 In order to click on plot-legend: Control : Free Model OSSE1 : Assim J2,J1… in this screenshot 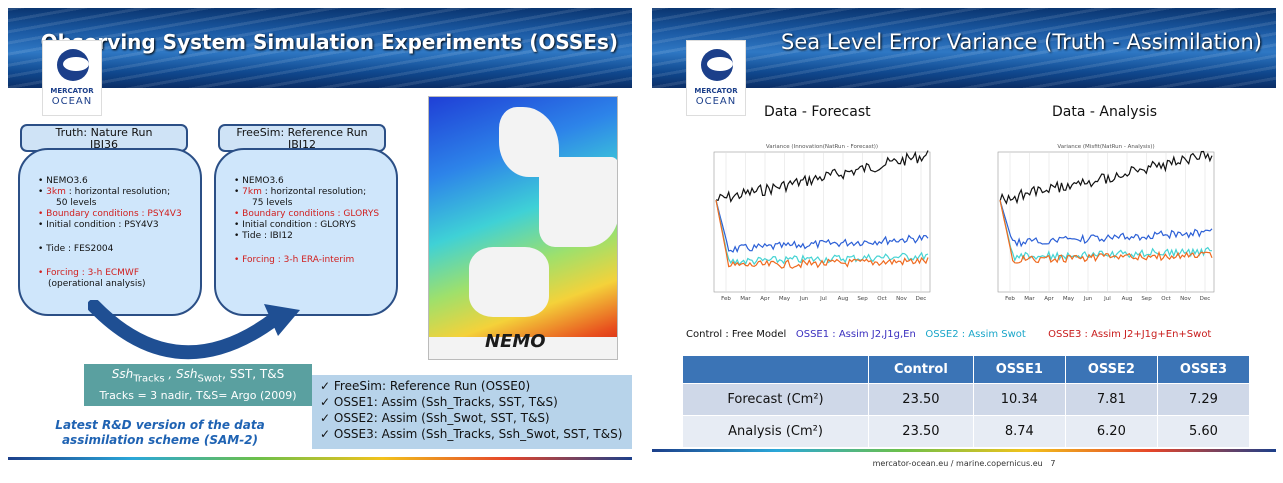, I will do `click(948, 334)`.